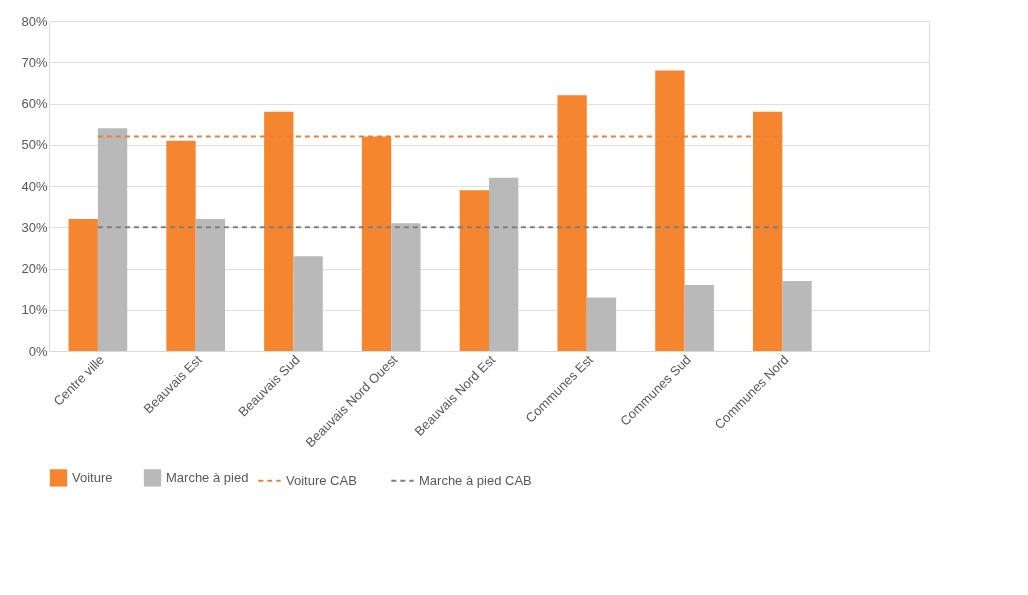  What do you see at coordinates (34, 186) in the screenshot?
I see `y-tick-label: 40%` at bounding box center [34, 186].